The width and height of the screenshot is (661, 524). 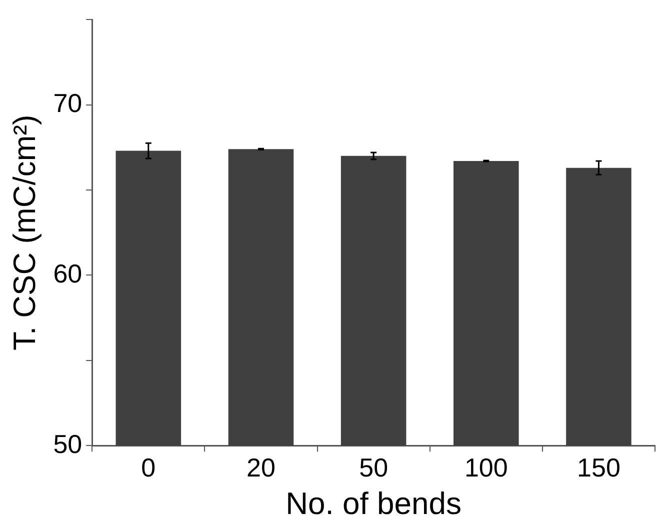 What do you see at coordinates (148, 467) in the screenshot?
I see `x-tick-label: 0` at bounding box center [148, 467].